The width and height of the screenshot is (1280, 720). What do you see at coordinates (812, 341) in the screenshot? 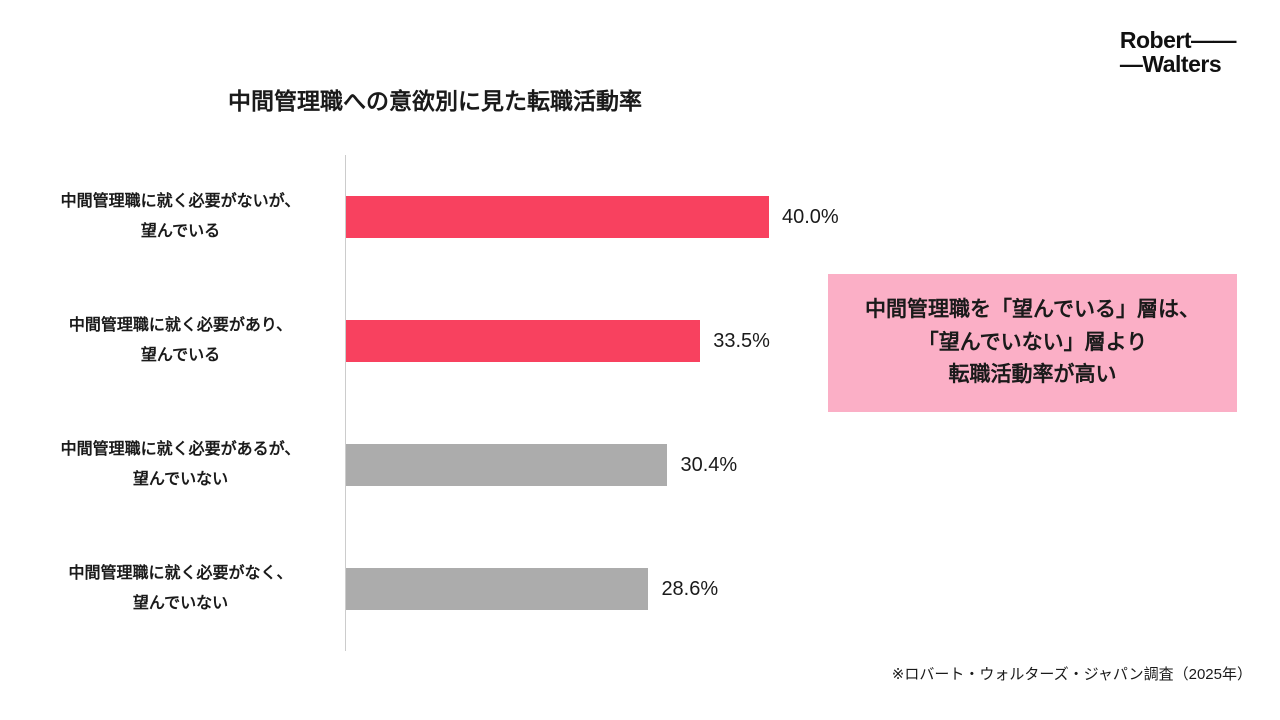
I see `bar-plot-area: 33.5%` at bounding box center [812, 341].